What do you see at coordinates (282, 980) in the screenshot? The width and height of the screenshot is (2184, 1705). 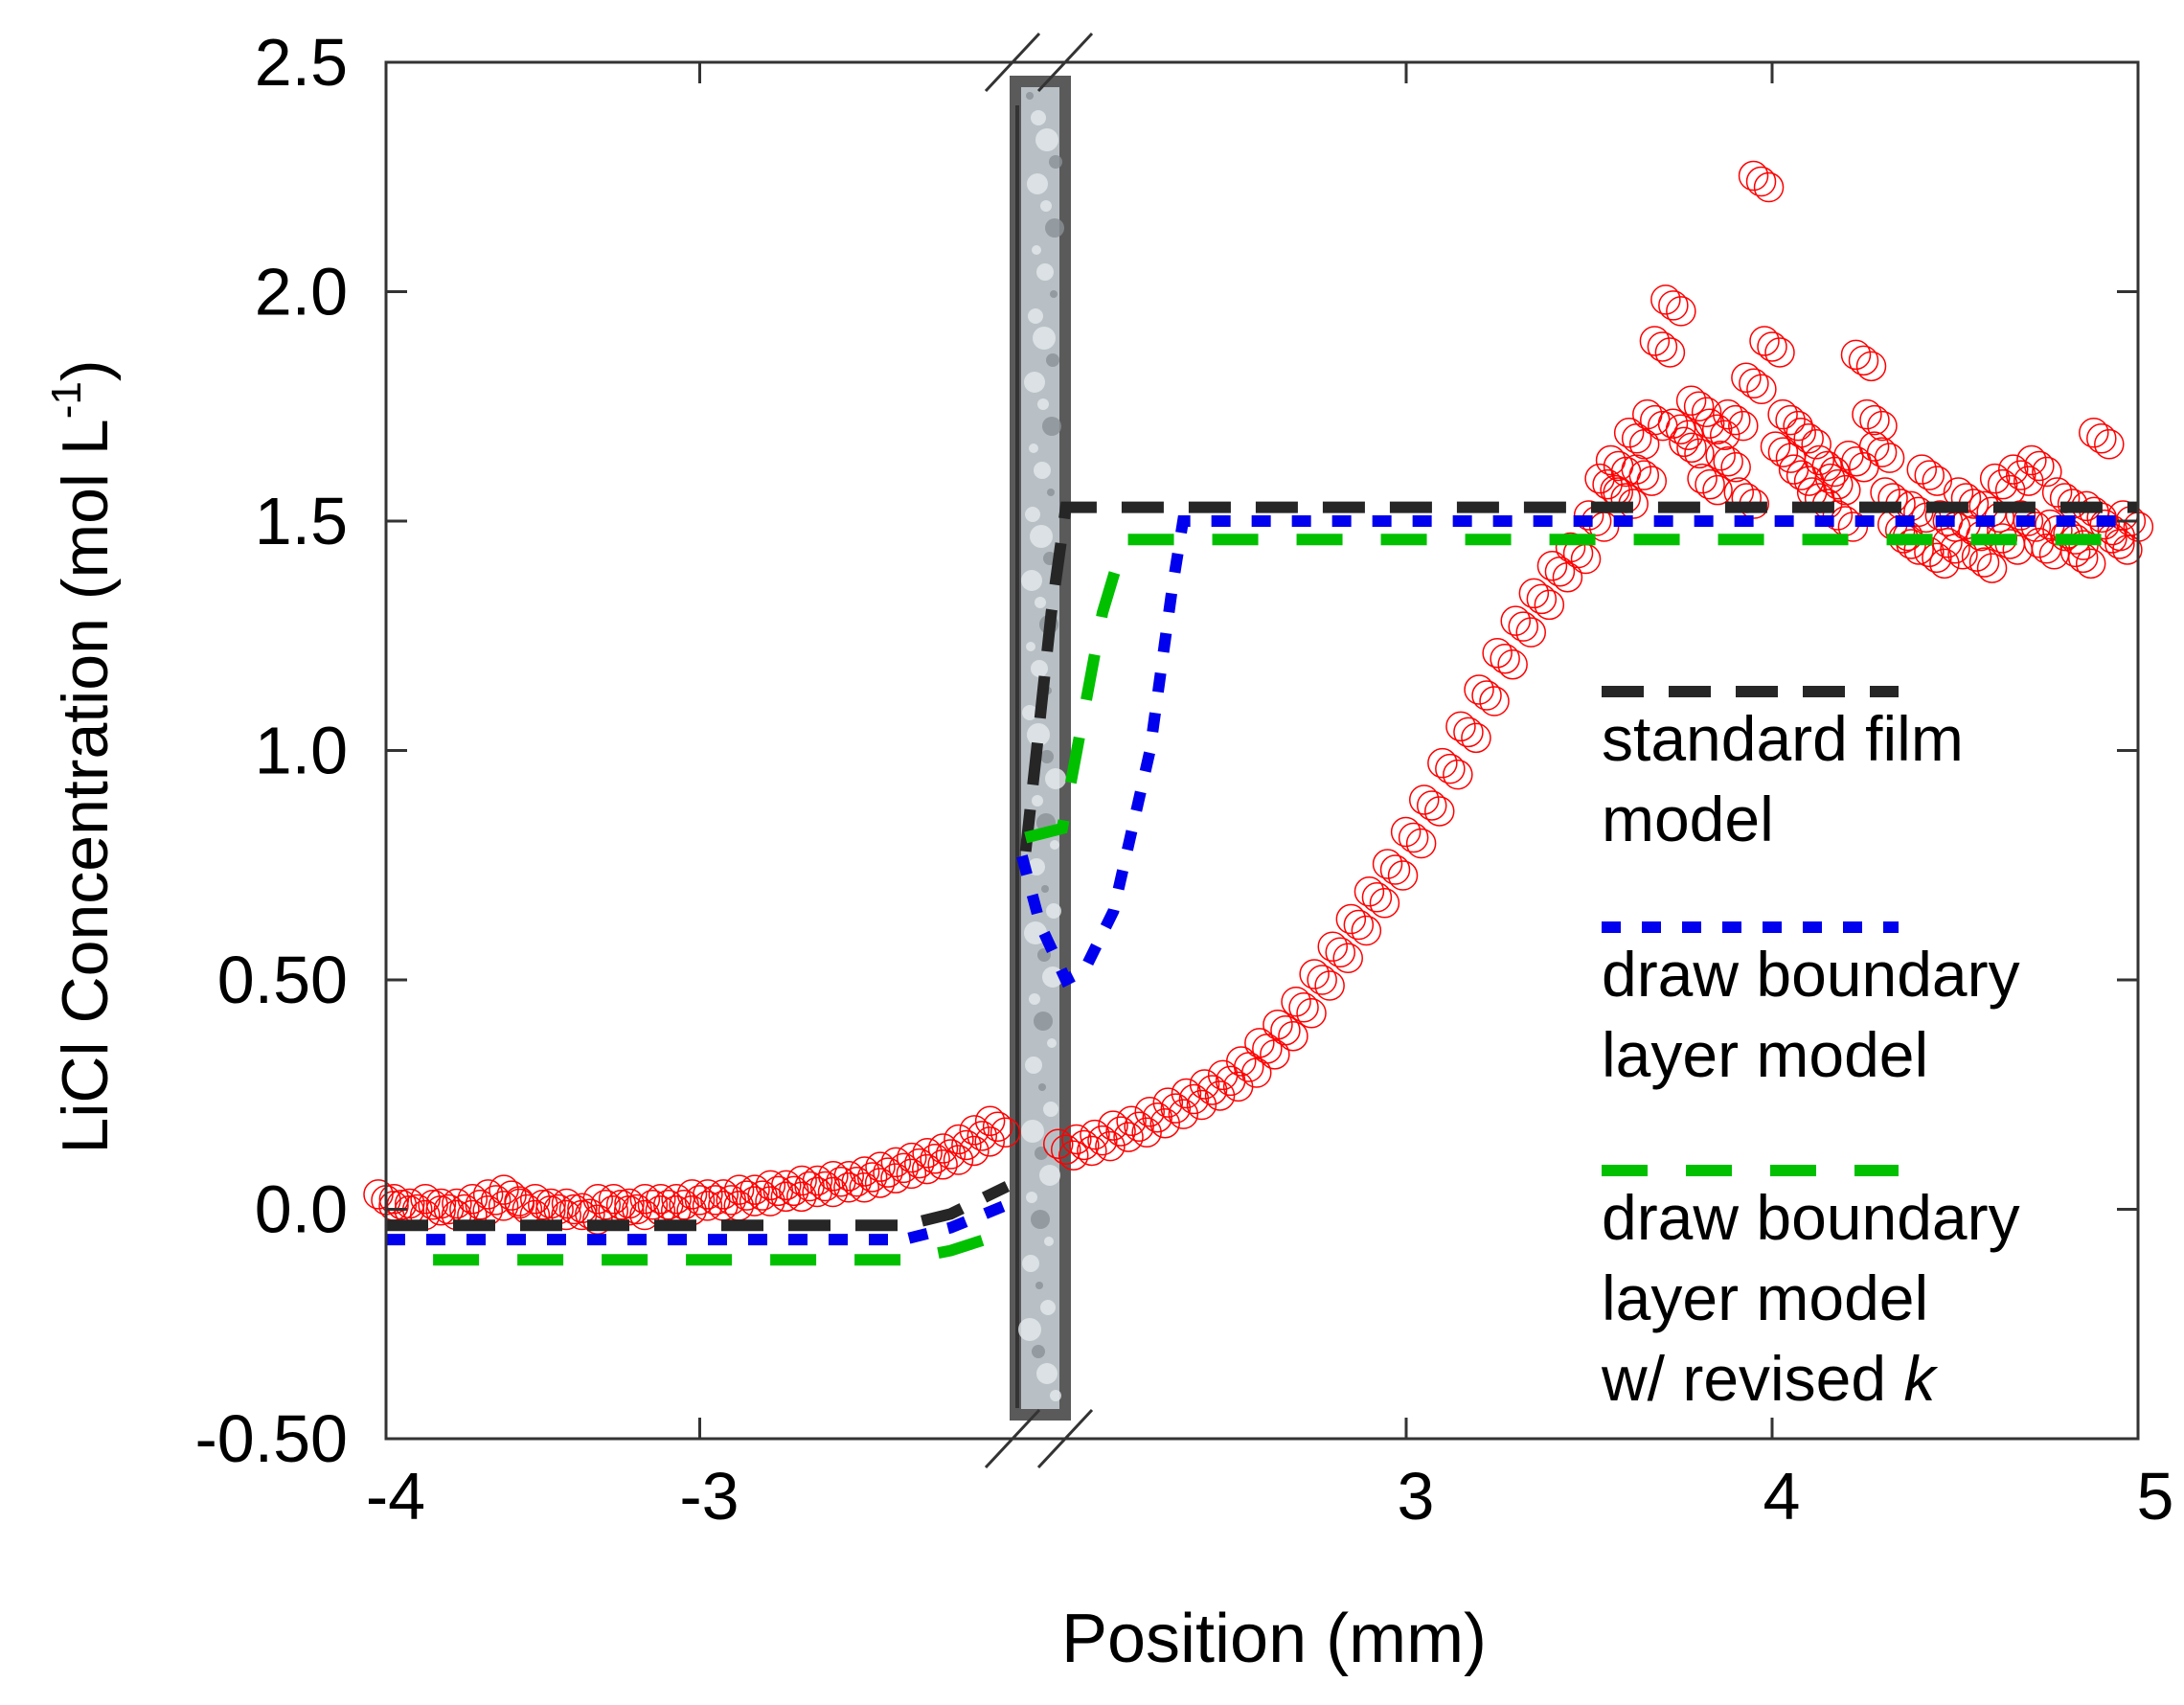 I see `y-tick-label: 0.50` at bounding box center [282, 980].